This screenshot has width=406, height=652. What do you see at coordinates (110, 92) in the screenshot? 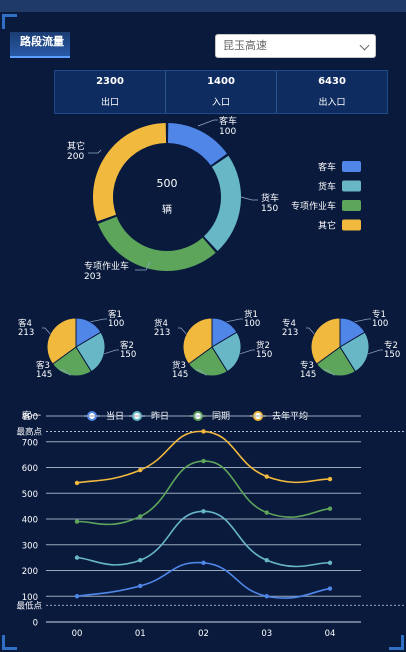
I see `stat-exit: 2300 出口` at bounding box center [110, 92].